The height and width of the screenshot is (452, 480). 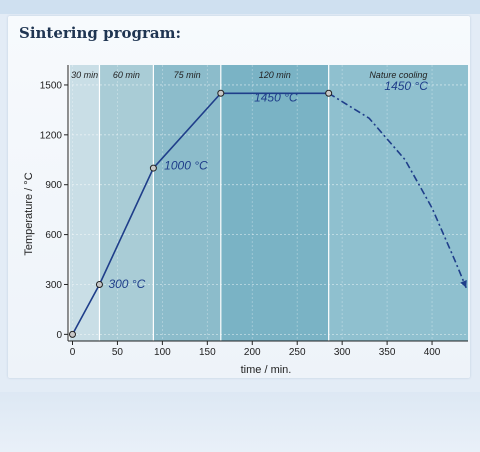 What do you see at coordinates (118, 352) in the screenshot?
I see `x-tick-label: 50` at bounding box center [118, 352].